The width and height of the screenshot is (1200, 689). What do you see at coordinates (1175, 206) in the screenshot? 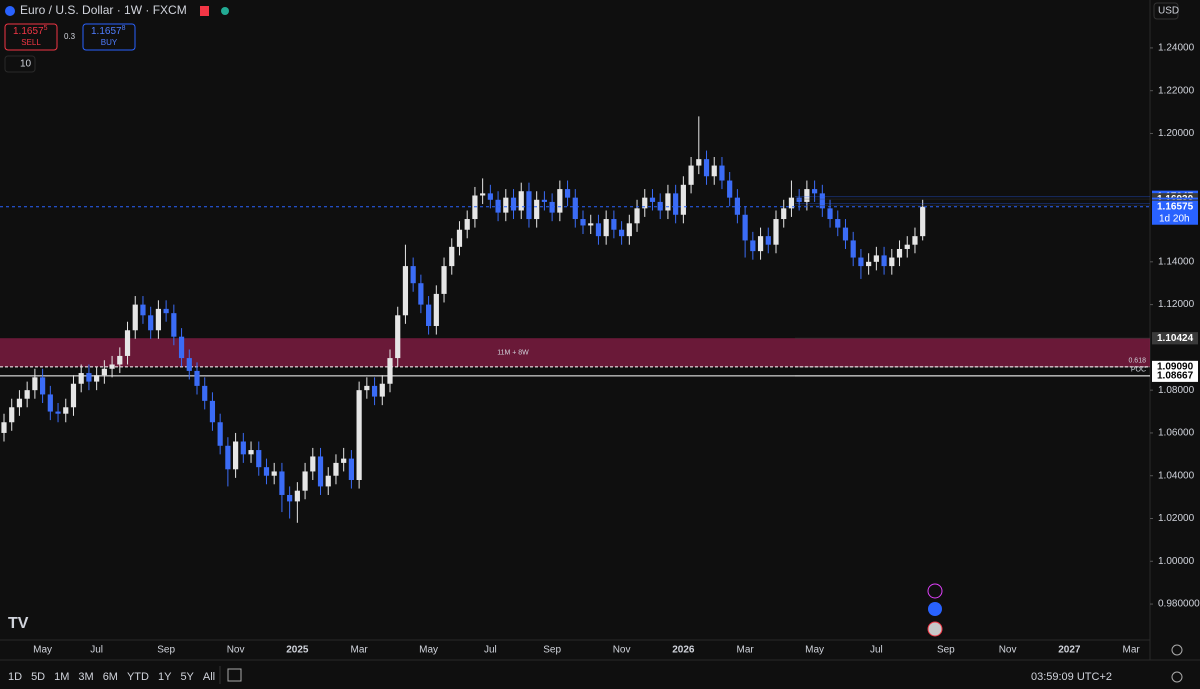
I see `current-price-label: 1.16575` at bounding box center [1175, 206].